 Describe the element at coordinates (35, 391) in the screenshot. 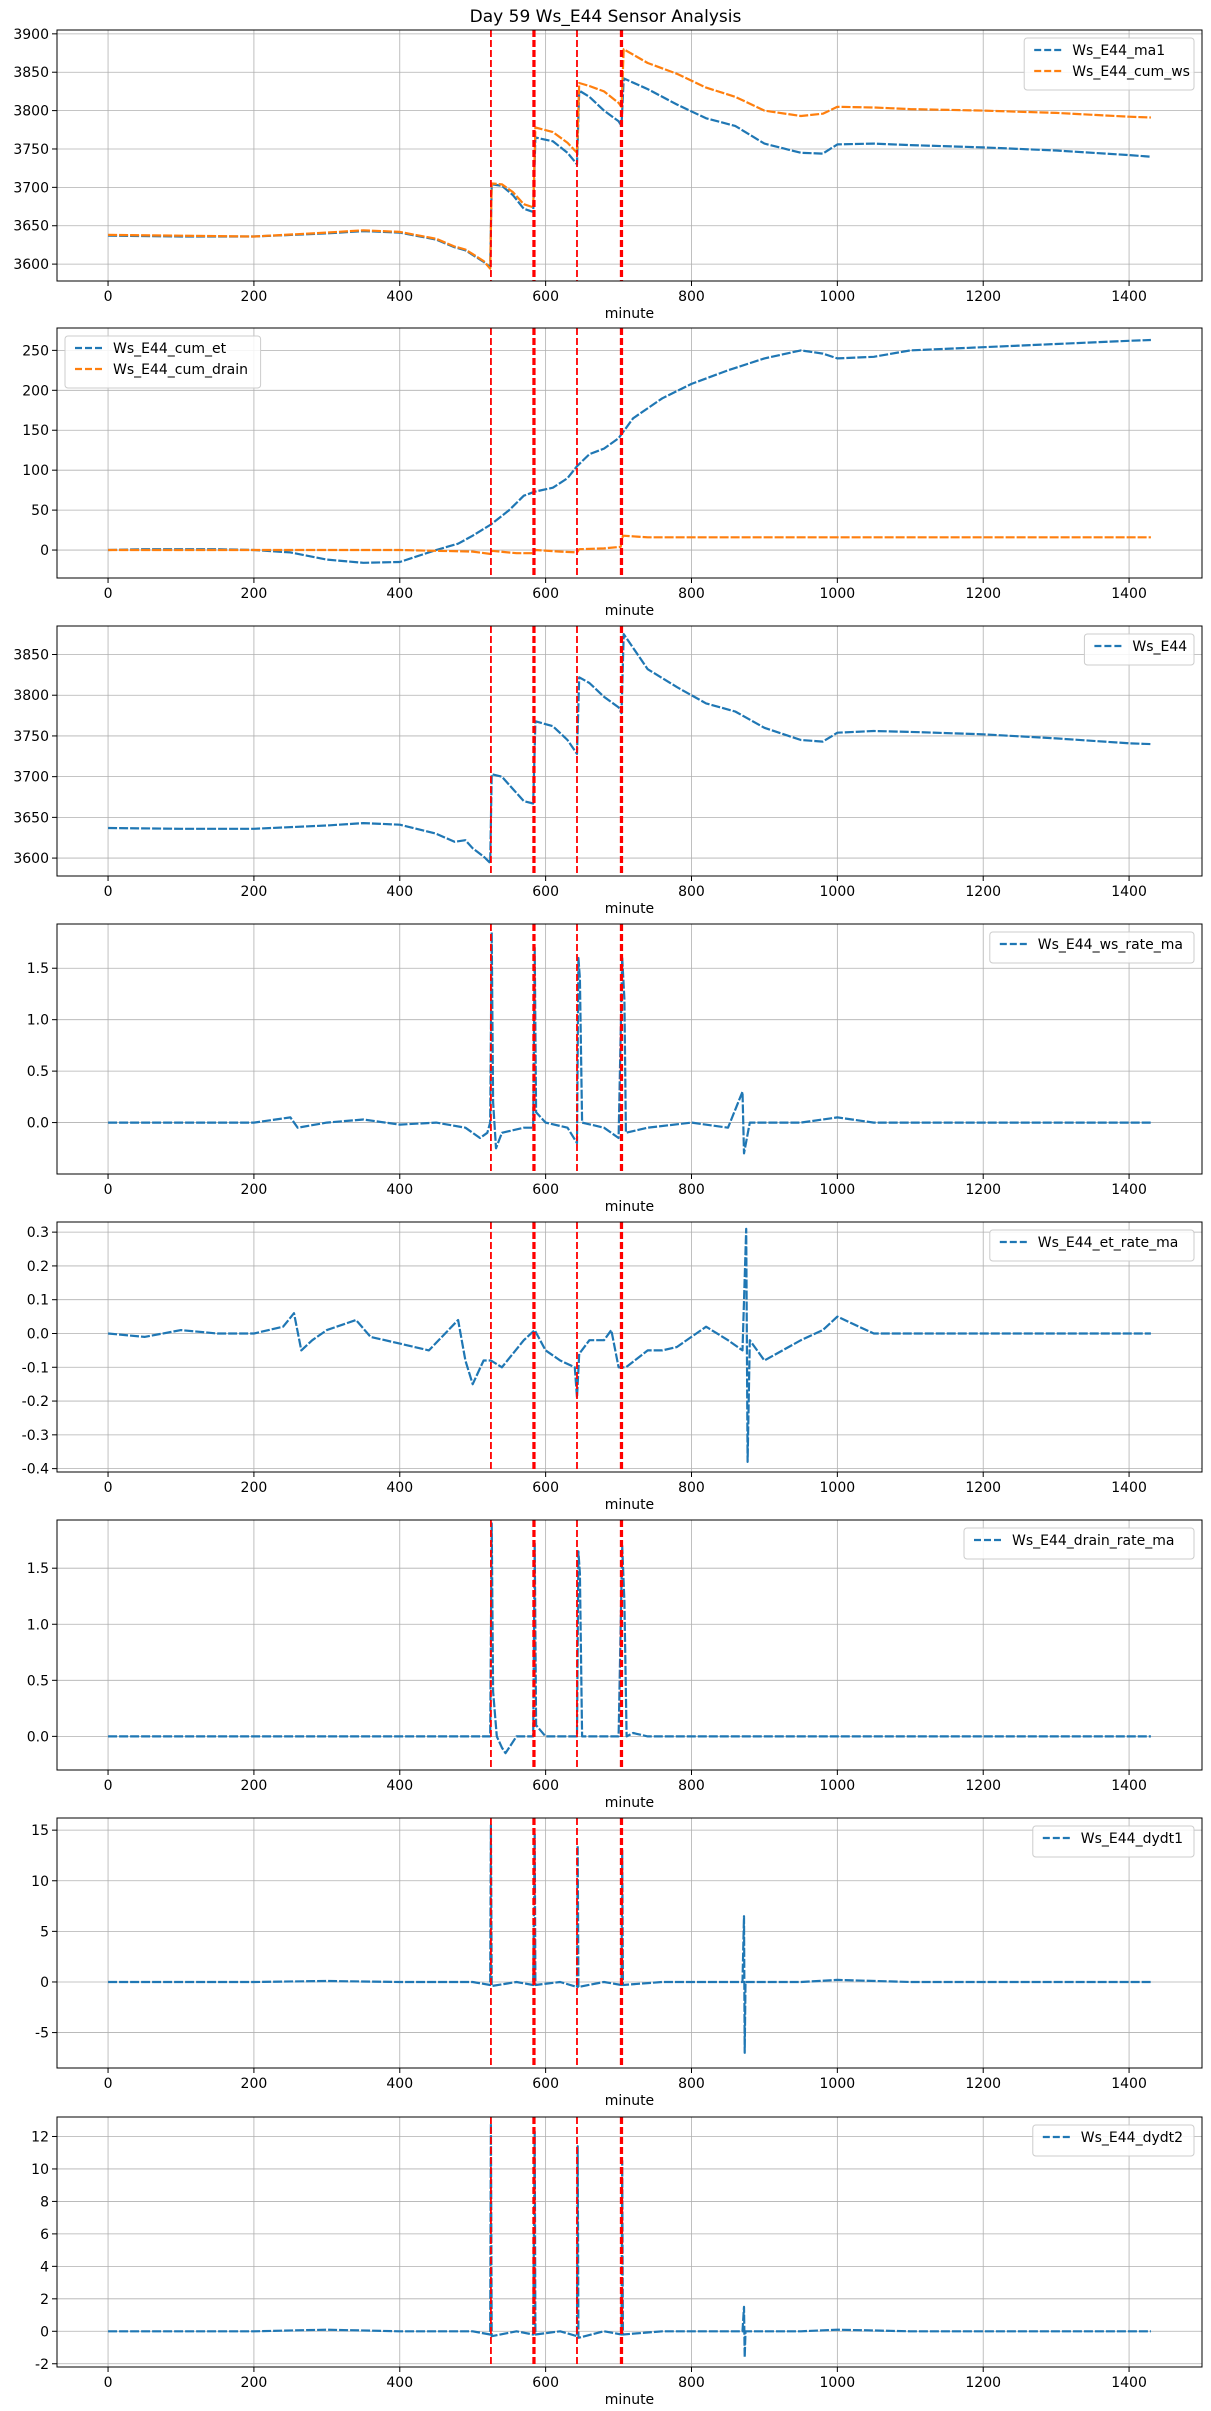

I see `y-tick-label: 200` at that location.